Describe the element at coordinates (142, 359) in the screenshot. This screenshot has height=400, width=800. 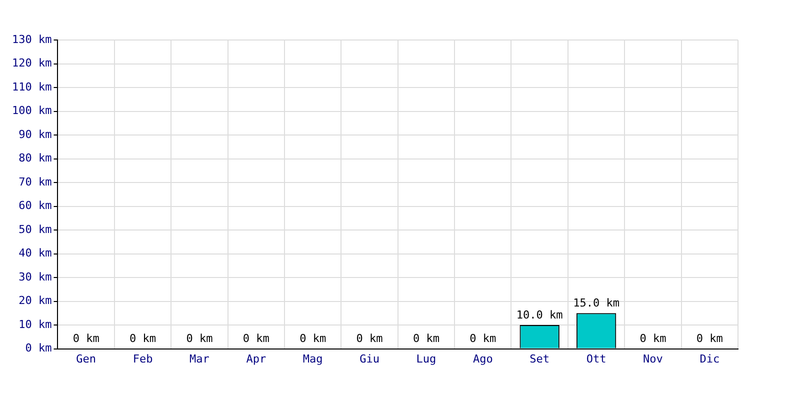
I see `x-tick-label: Feb` at that location.